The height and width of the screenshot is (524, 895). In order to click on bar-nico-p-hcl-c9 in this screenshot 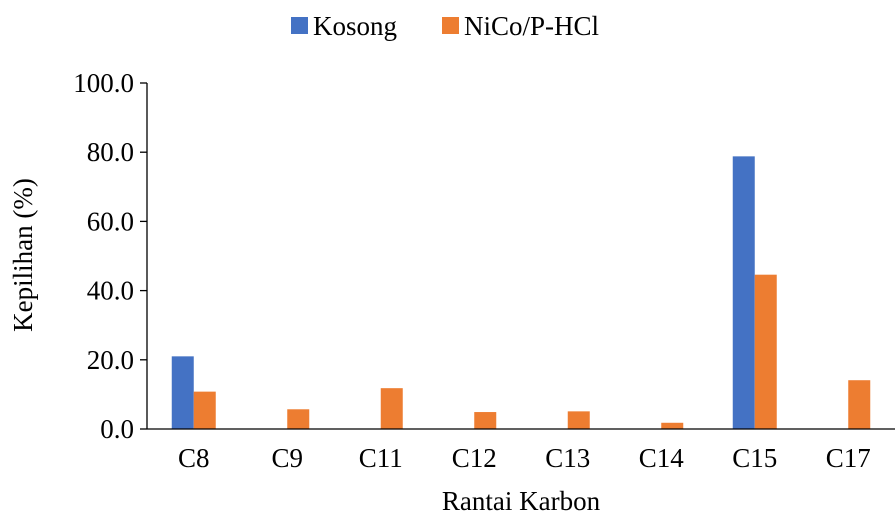, I will do `click(298, 419)`.